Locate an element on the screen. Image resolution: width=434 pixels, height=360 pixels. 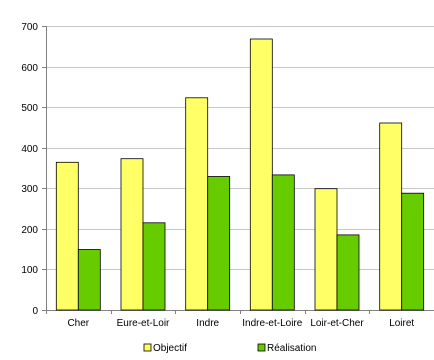
legend: Objectif Réalisation is located at coordinates (229, 348).